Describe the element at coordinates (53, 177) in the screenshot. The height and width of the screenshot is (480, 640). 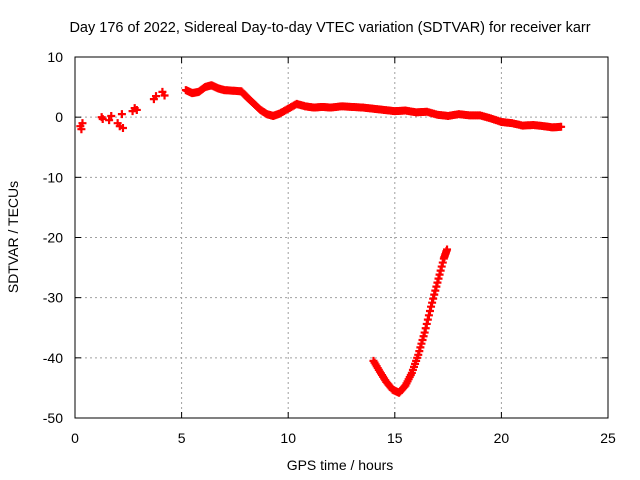
I see `y-tick-label: -10` at that location.